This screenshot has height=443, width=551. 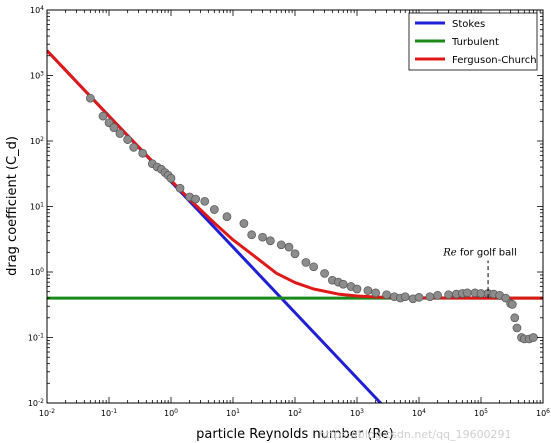 I want to click on x-tick-label: 10-2, so click(x=47, y=413).